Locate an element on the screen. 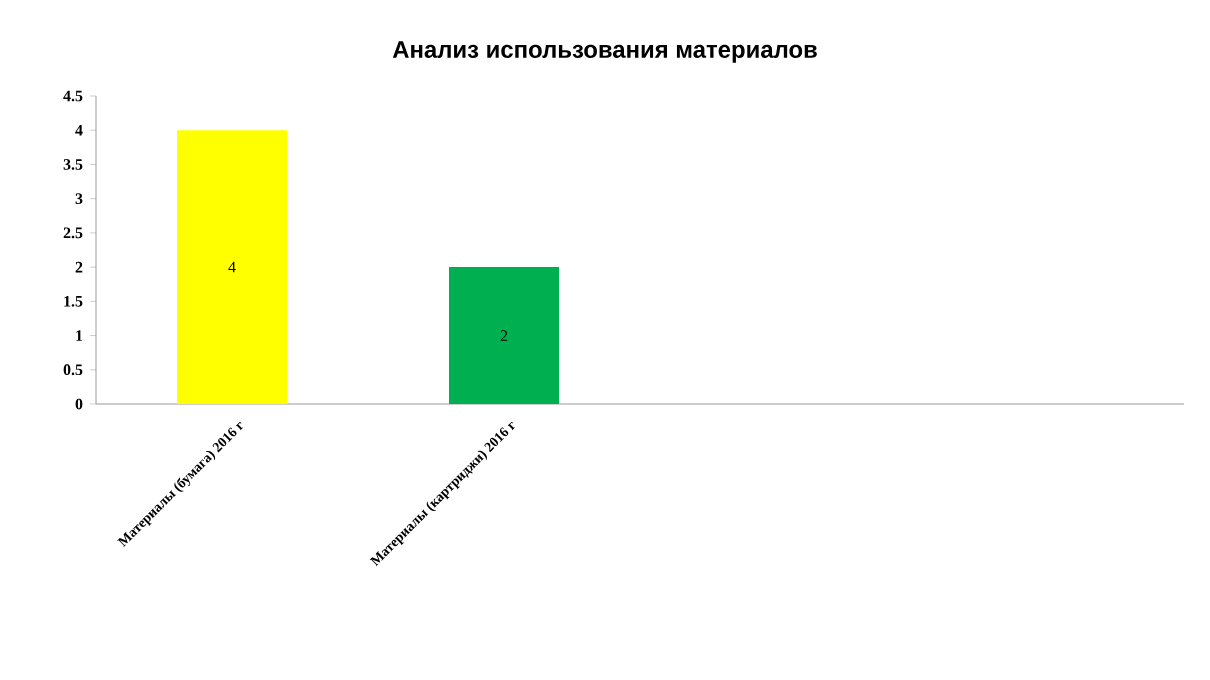 The width and height of the screenshot is (1210, 680). chart-title: Анализ использования материалов is located at coordinates (604, 52).